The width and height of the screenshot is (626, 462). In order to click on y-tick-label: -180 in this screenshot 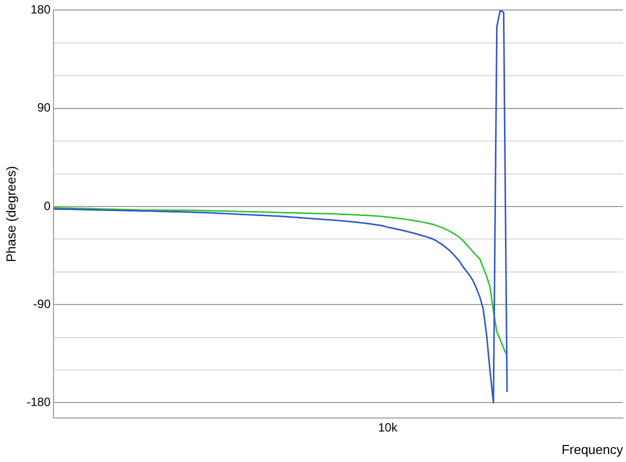, I will do `click(38, 402)`.